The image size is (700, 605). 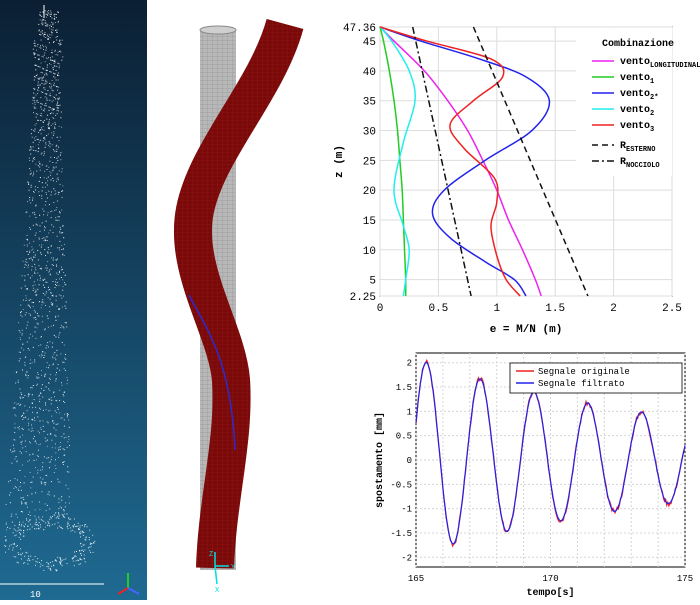 I want to click on legend: Segnale originale Segnale filtrato, so click(x=596, y=378).